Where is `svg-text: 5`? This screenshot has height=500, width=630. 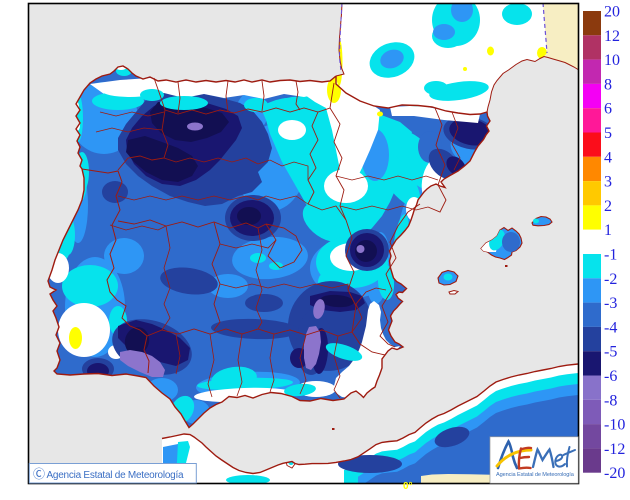
svg-text: 5 is located at coordinates (608, 133).